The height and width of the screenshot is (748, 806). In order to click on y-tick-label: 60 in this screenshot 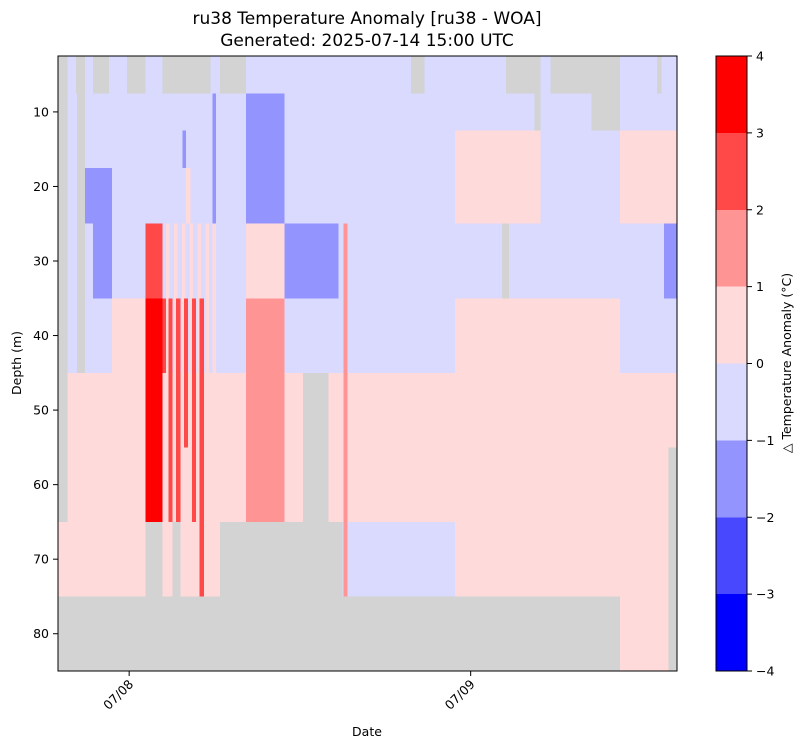, I will do `click(41, 484)`.